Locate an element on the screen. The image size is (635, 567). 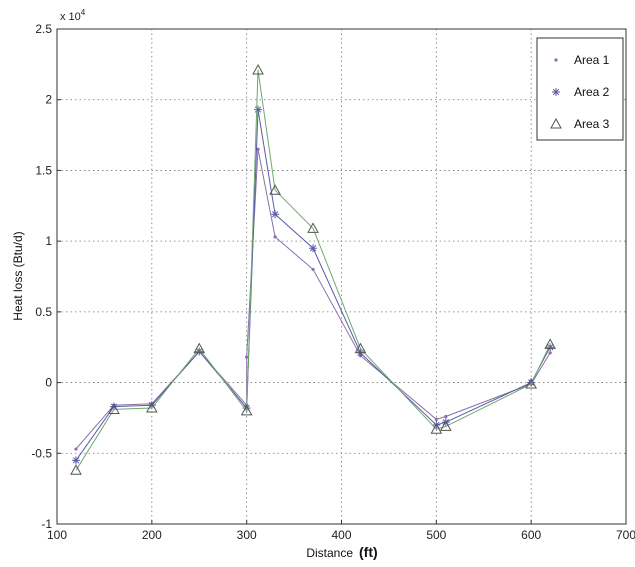
y-tick-label: -1 is located at coordinates (46, 524).